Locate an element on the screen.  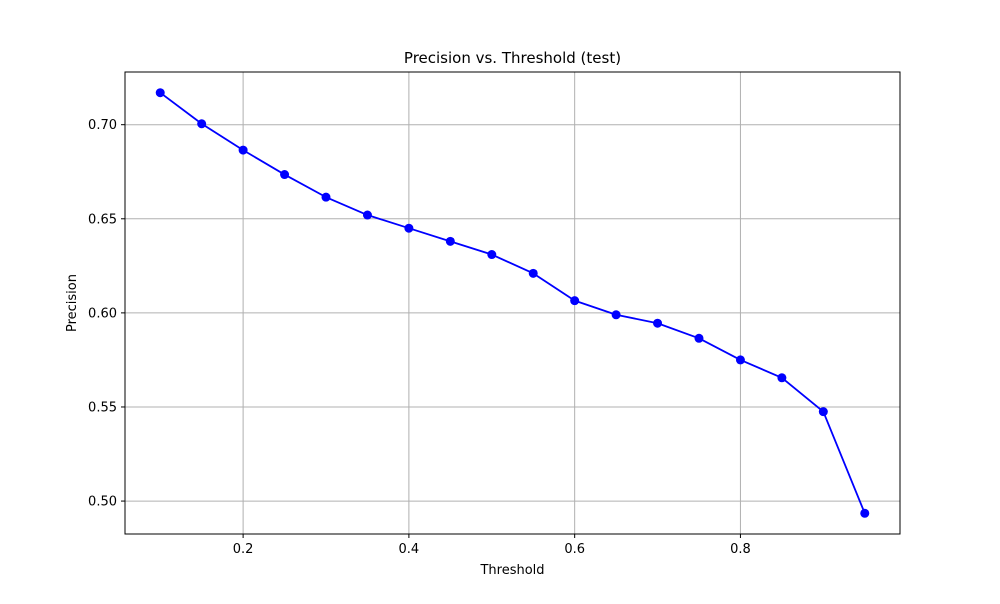
y-tick-label: 0.55 is located at coordinates (102, 407).